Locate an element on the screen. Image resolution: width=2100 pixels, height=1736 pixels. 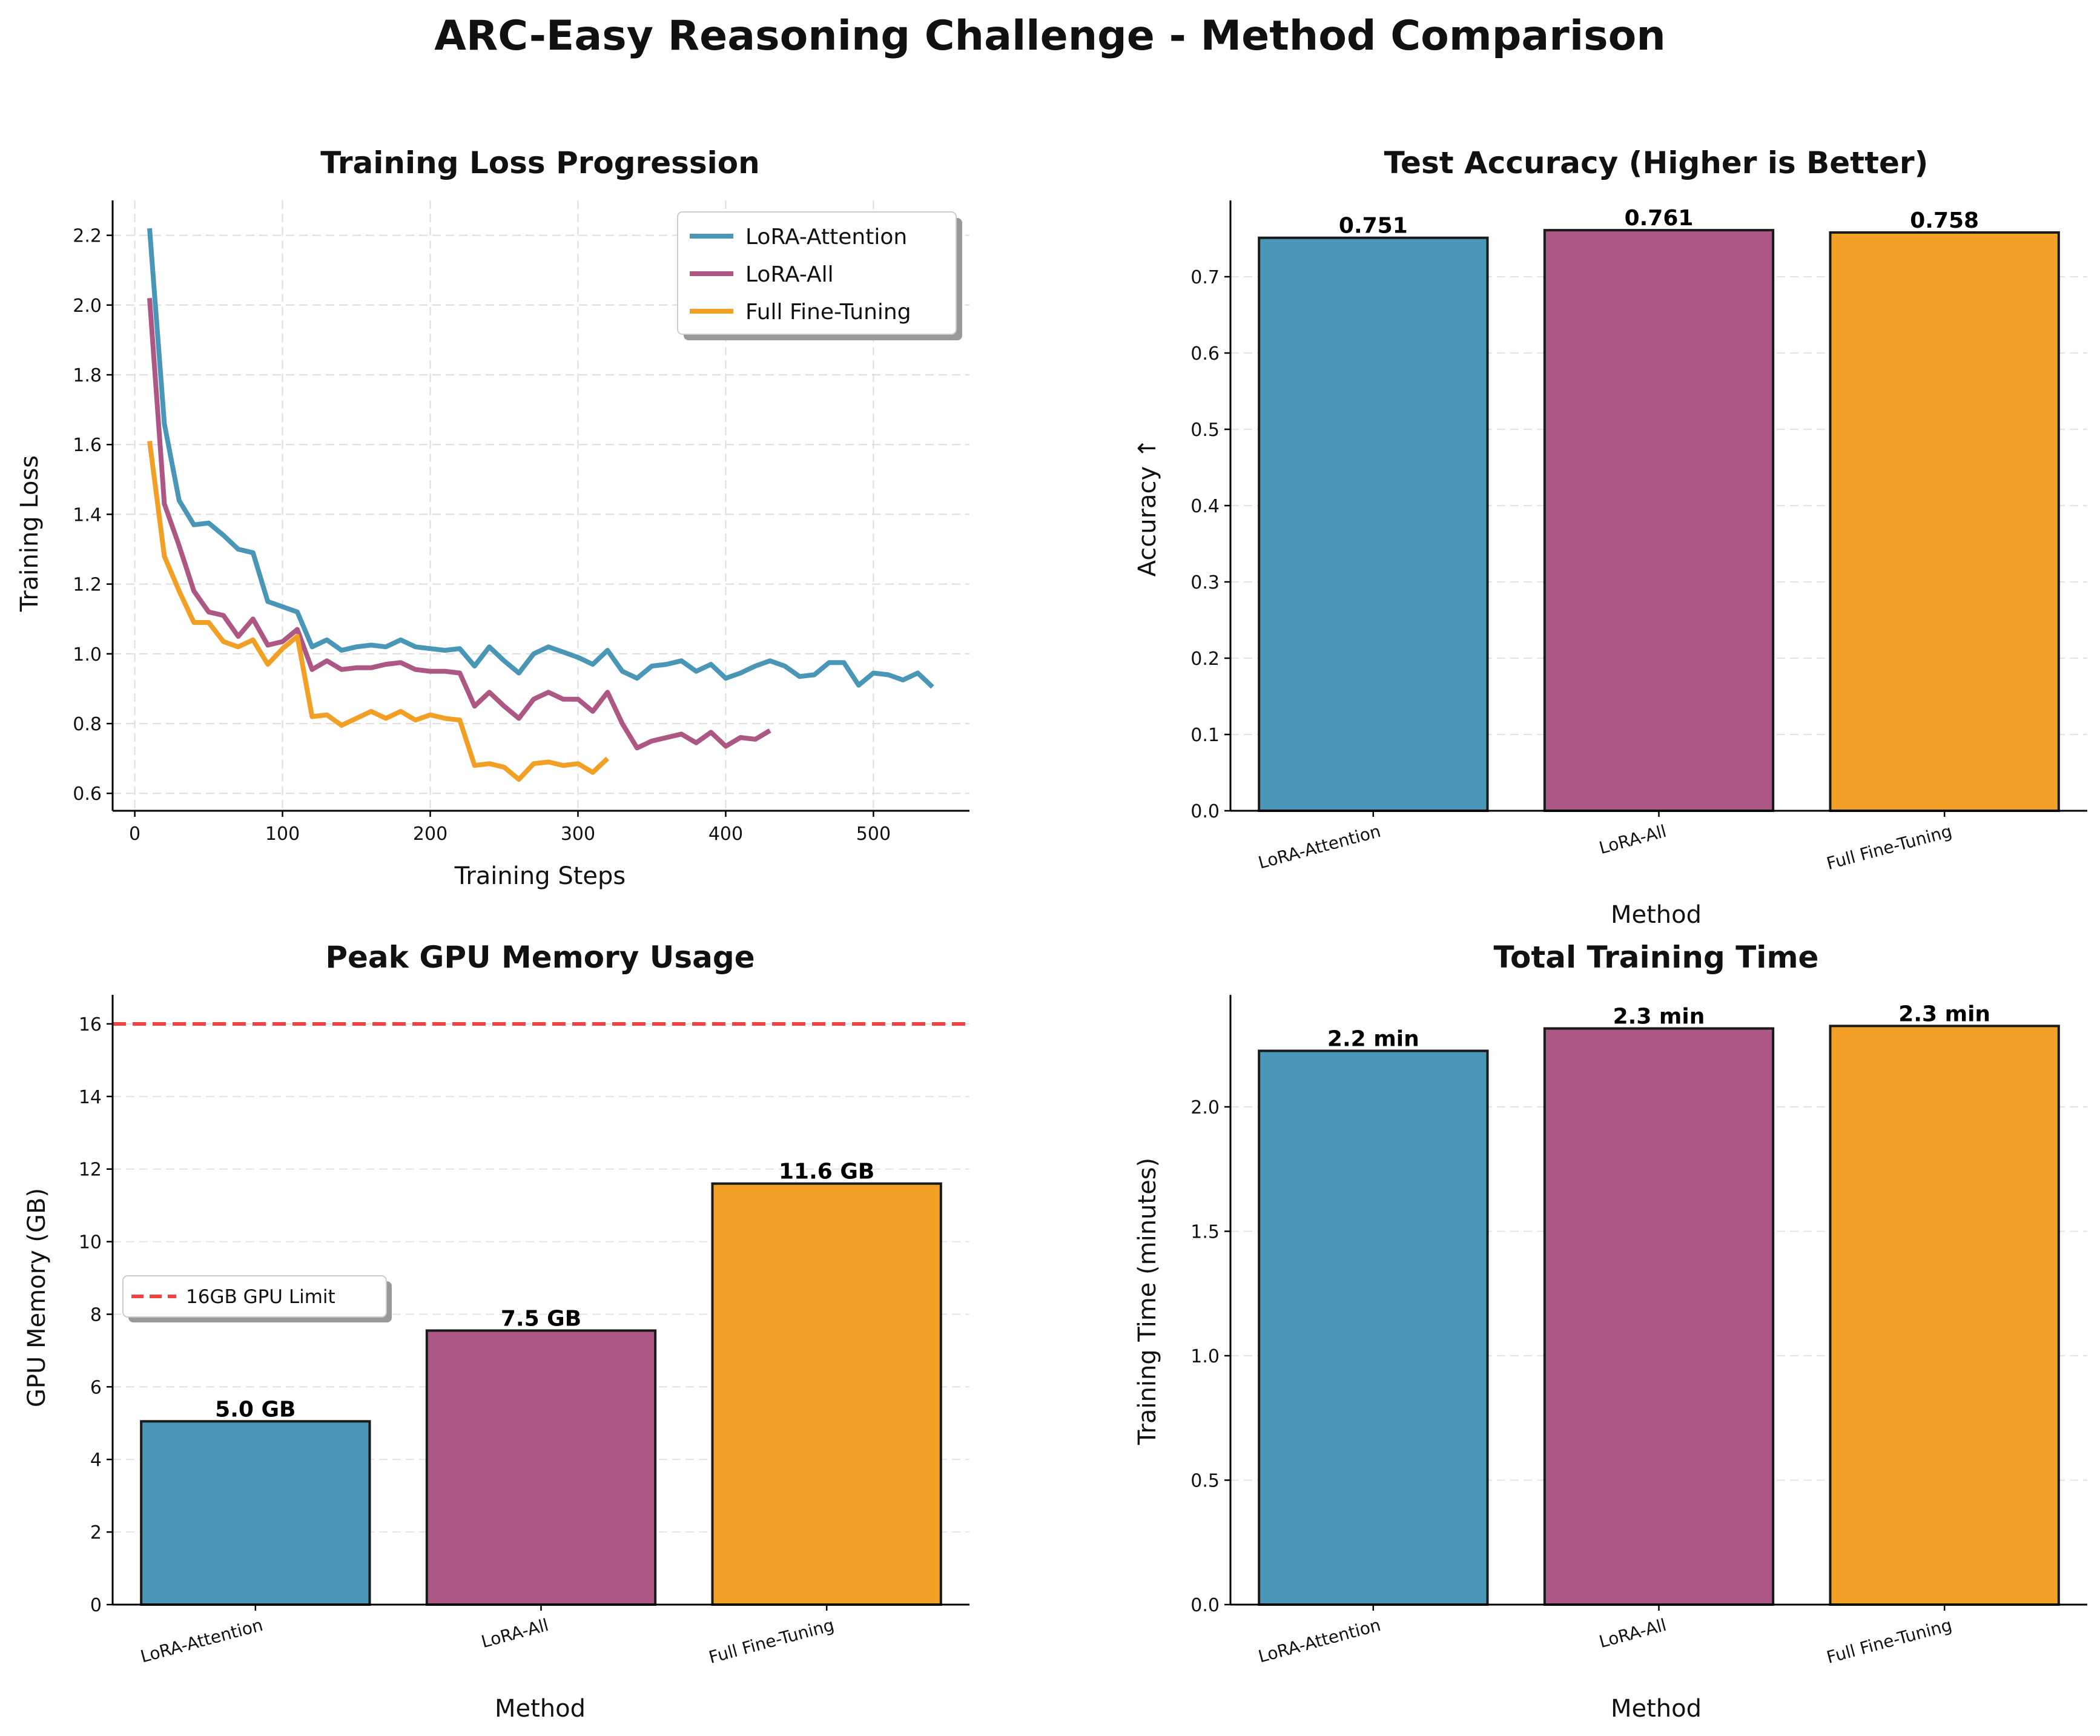
memory-legend-label: 16GB GPU Limit is located at coordinates (260, 1297).